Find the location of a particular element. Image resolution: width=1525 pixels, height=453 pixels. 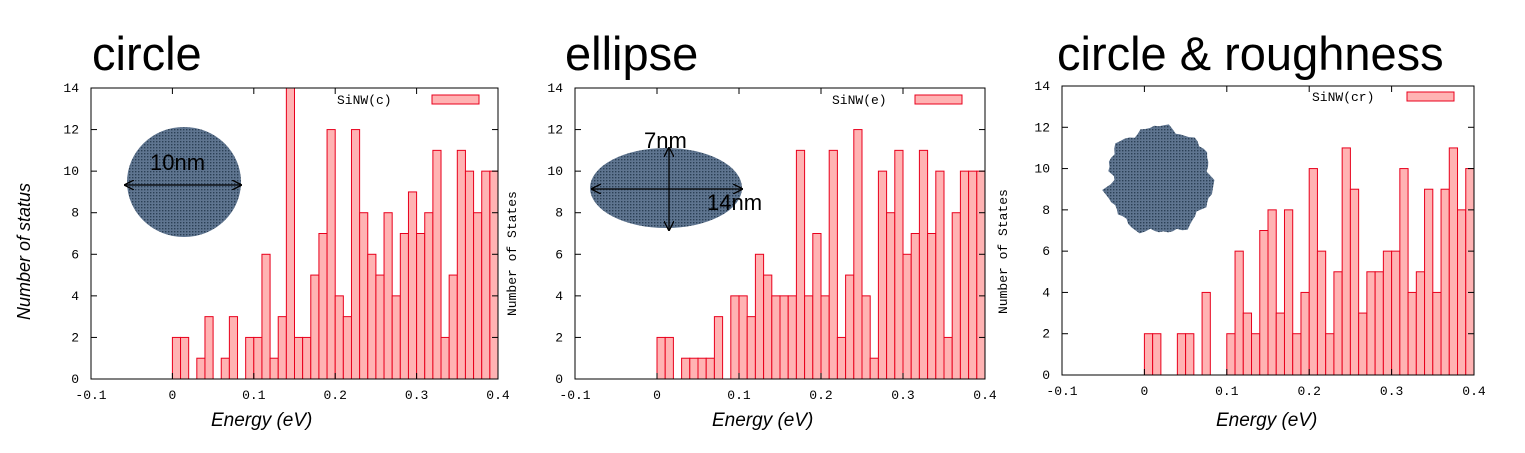

legend-label: SiNW(e) is located at coordinates (859, 100).